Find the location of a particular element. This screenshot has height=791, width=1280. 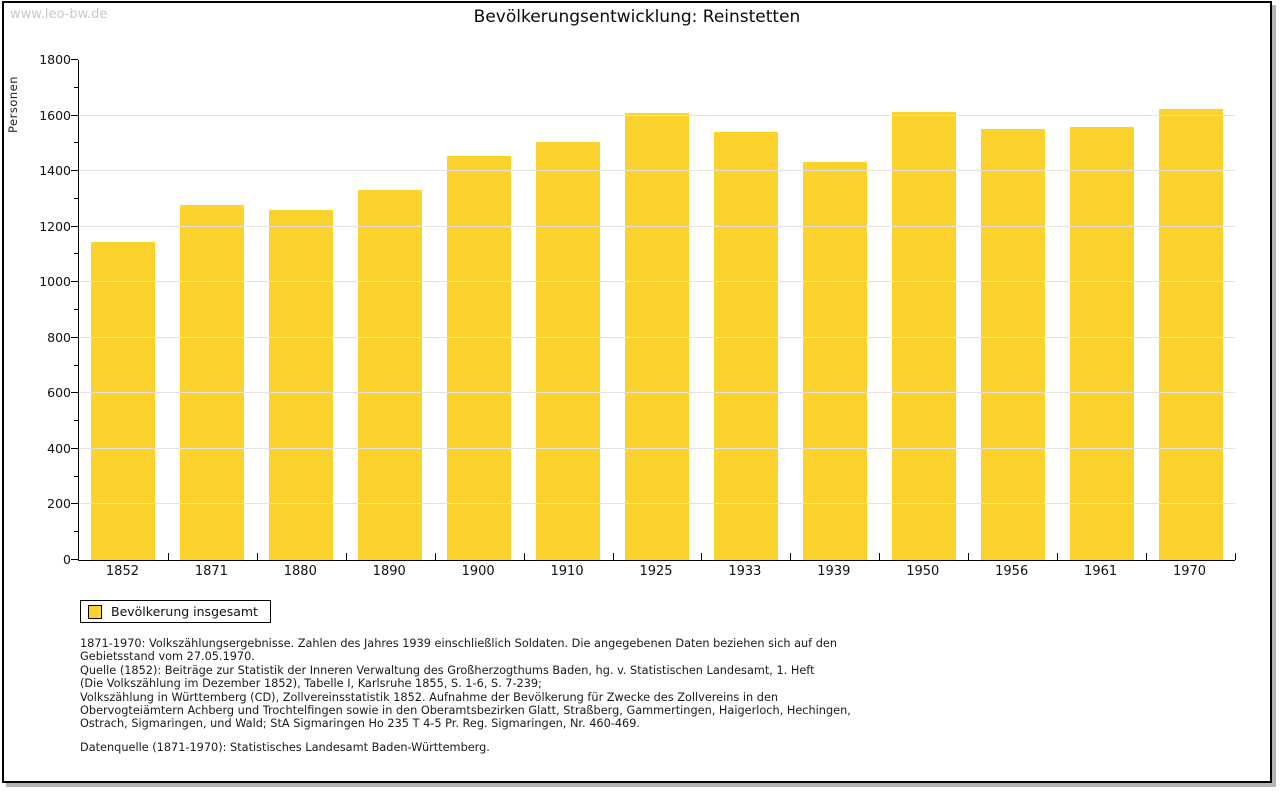

bar-1900 is located at coordinates (479, 357).